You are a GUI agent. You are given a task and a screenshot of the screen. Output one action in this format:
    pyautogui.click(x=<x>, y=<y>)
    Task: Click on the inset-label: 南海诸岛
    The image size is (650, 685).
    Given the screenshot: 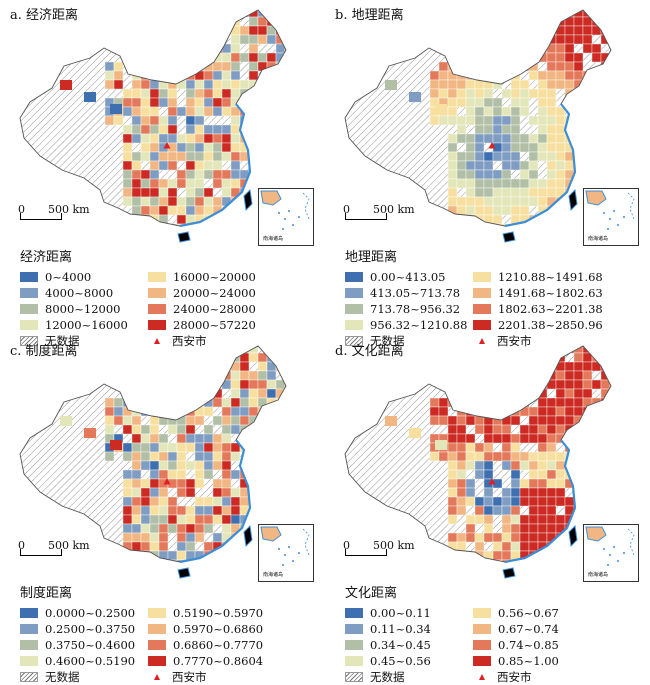 What is the action you would take?
    pyautogui.click(x=273, y=239)
    